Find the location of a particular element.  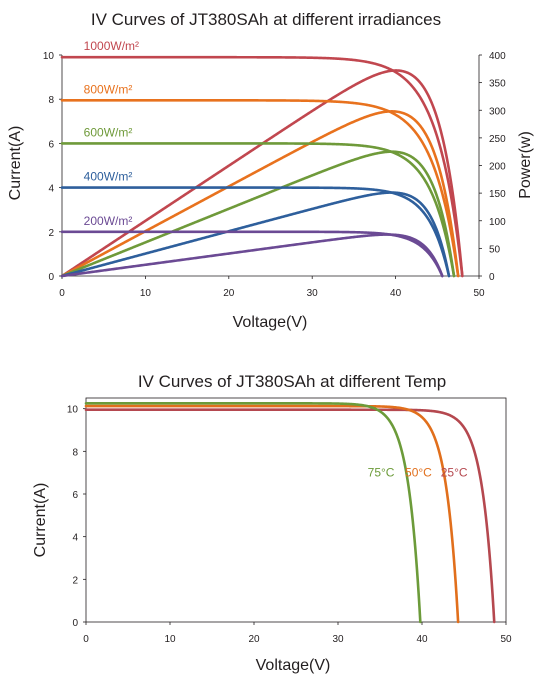

chart1-y2tick-label: 250 is located at coordinates (497, 139).